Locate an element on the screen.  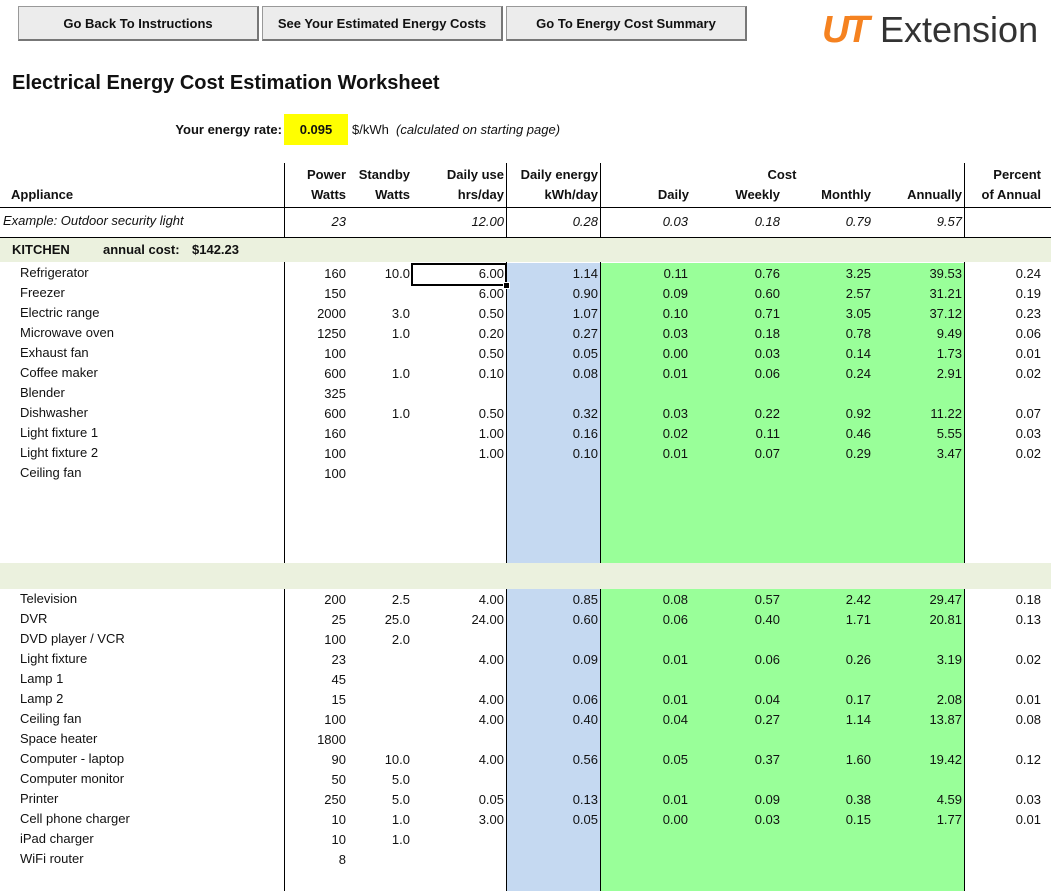
cell: 250 is located at coordinates (335, 799).